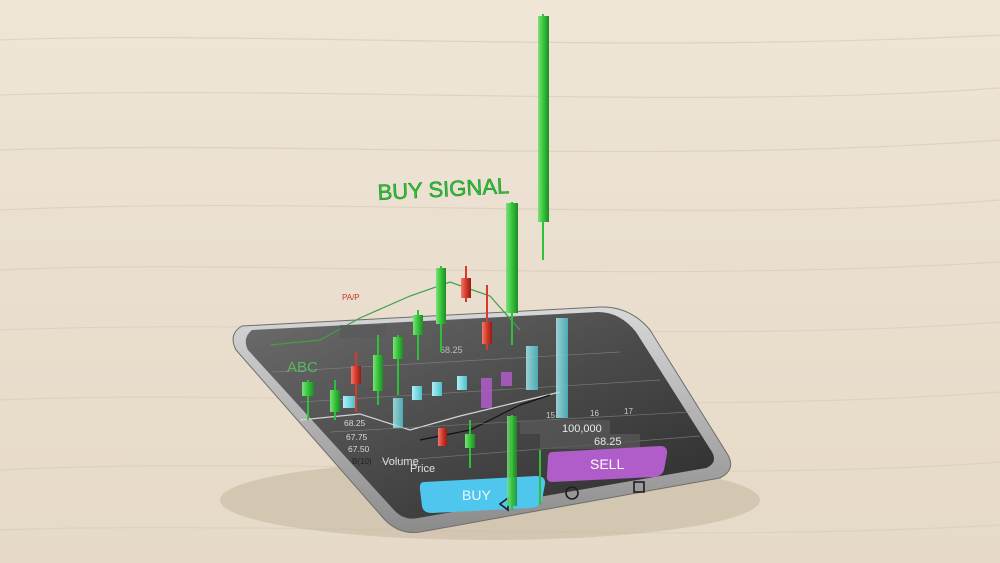 This screenshot has width=1000, height=563. I want to click on hour-label-0: 15, so click(550, 415).